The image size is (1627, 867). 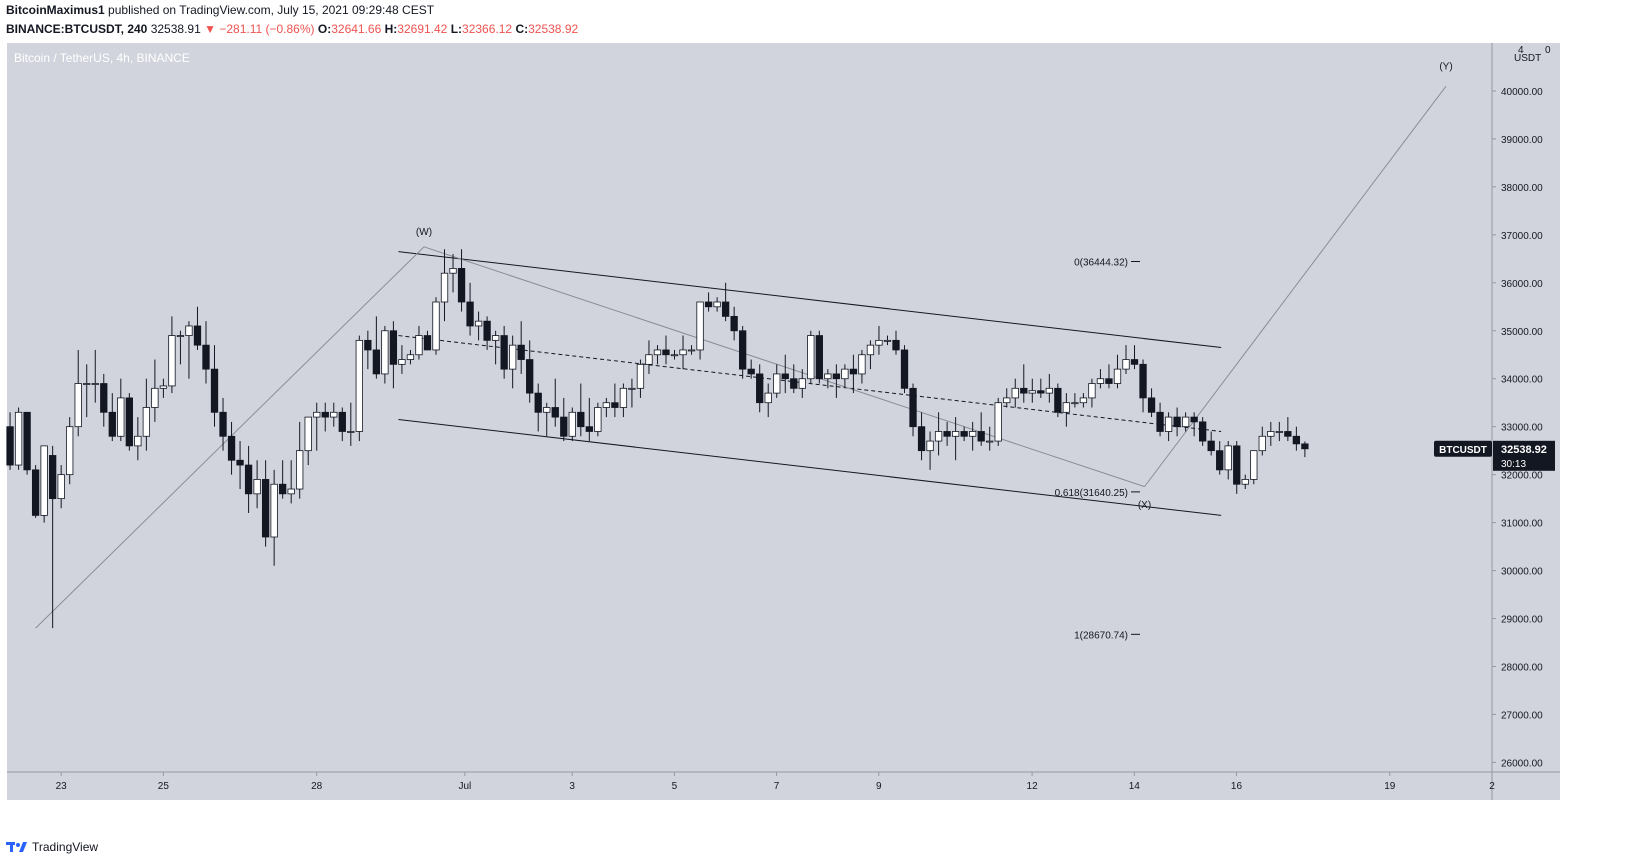 I want to click on footer-brand-text: TradingView, so click(x=65, y=847).